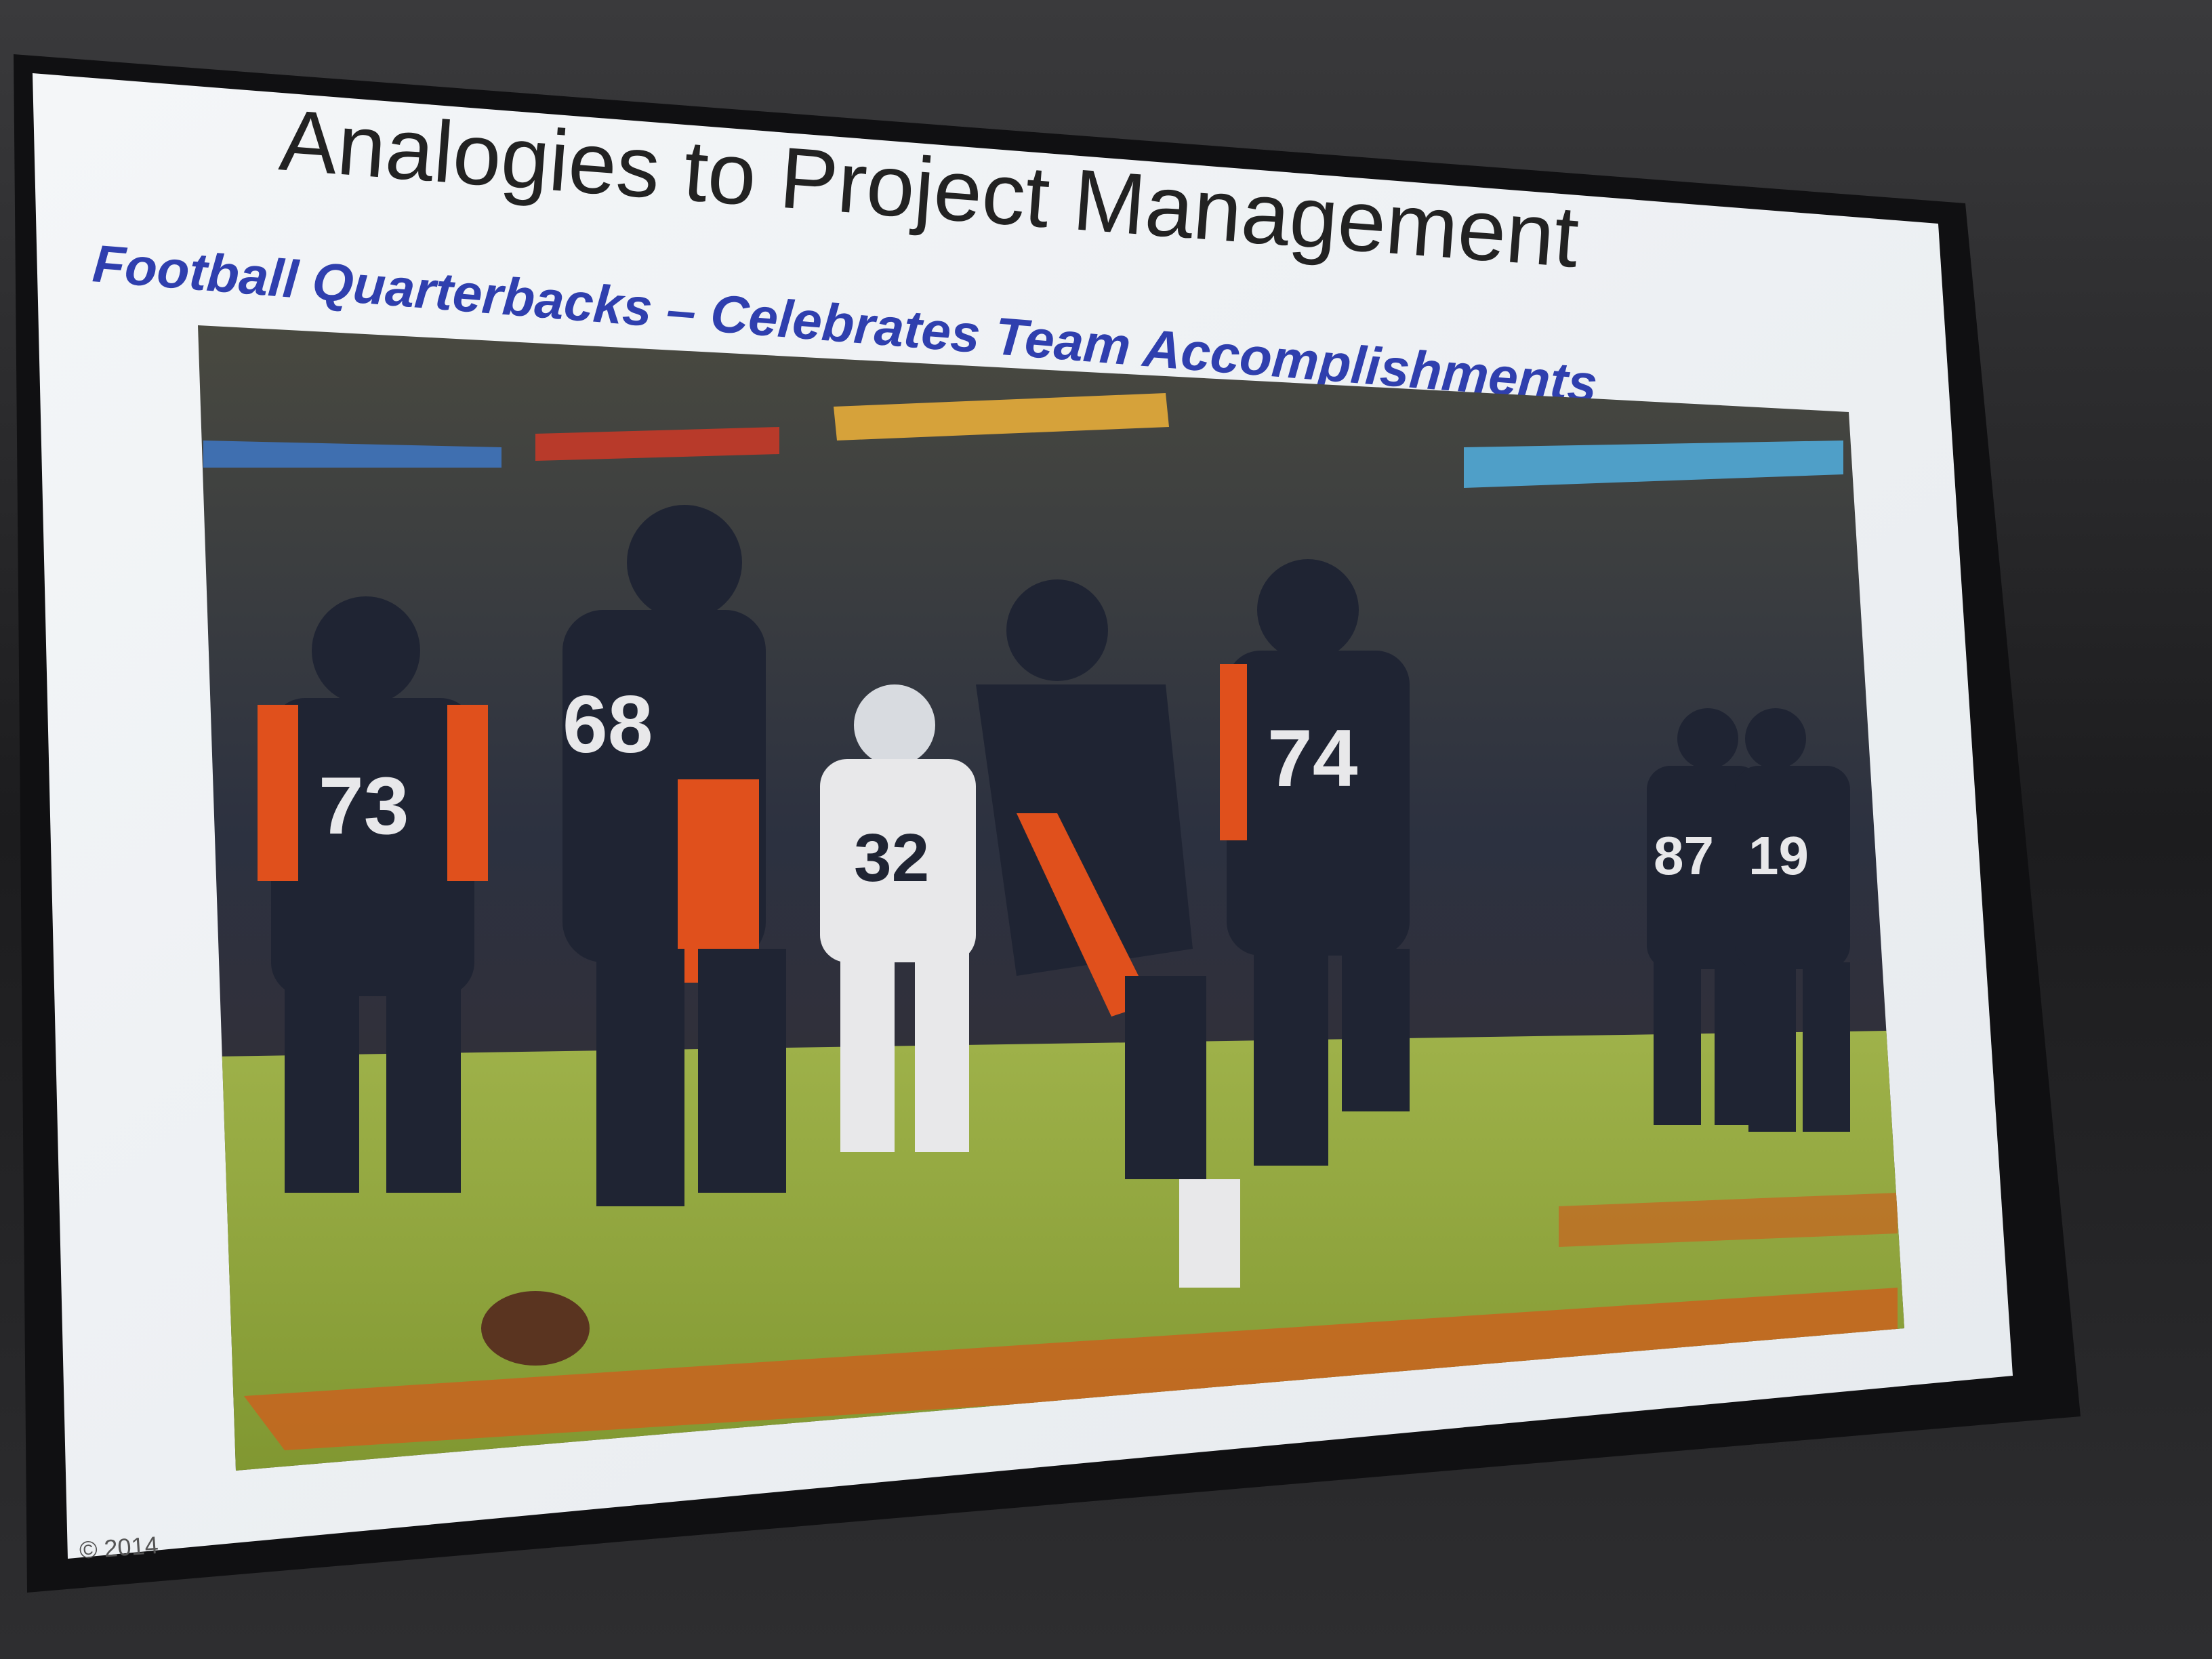  What do you see at coordinates (373, 894) in the screenshot?
I see `player-73: 73` at bounding box center [373, 894].